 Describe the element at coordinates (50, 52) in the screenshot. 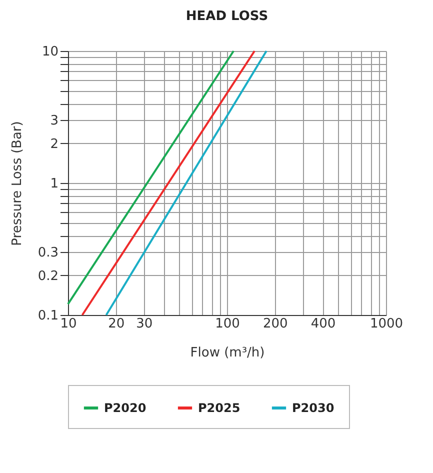

I see `y-tick-label: 10` at that location.